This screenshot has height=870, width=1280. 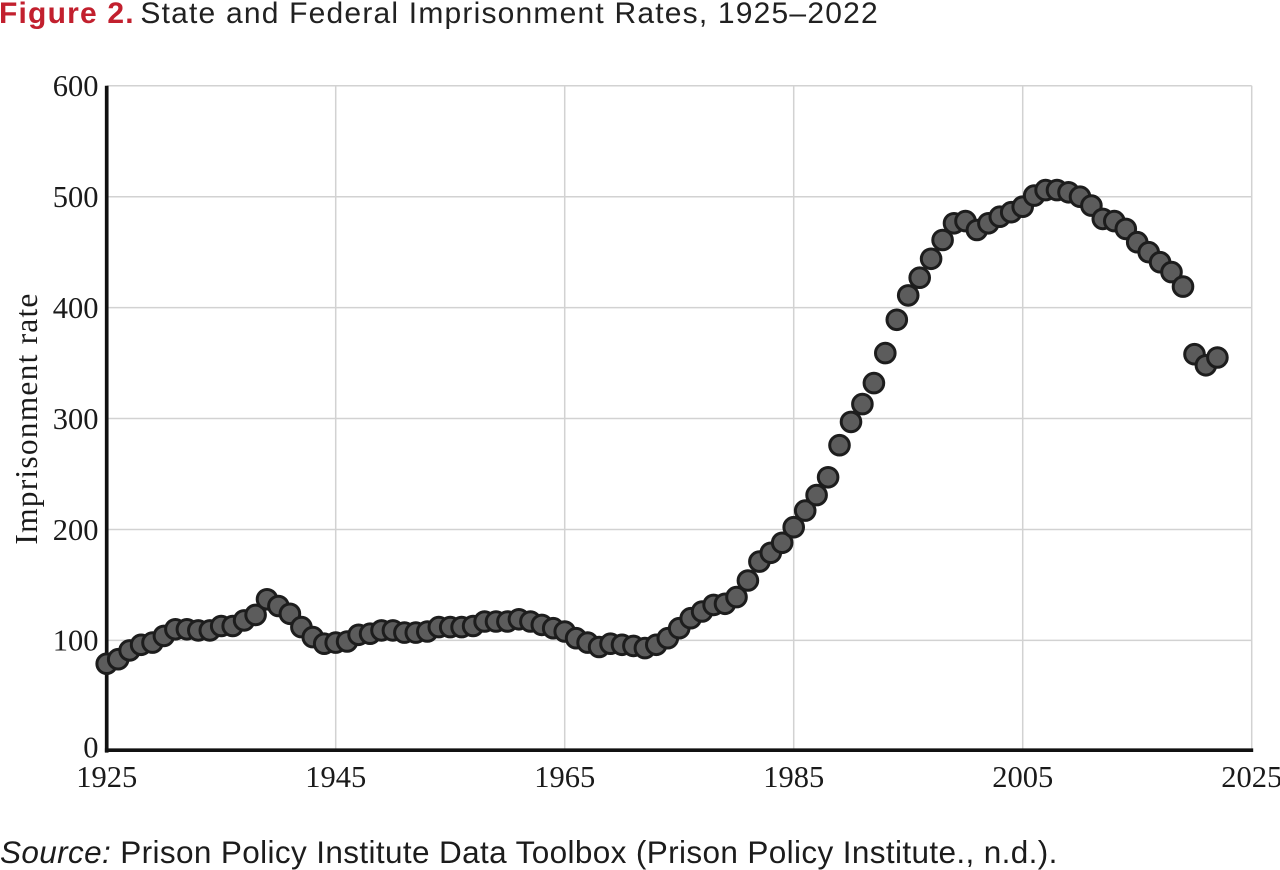 What do you see at coordinates (76, 197) in the screenshot?
I see `svg-text: 500` at bounding box center [76, 197].